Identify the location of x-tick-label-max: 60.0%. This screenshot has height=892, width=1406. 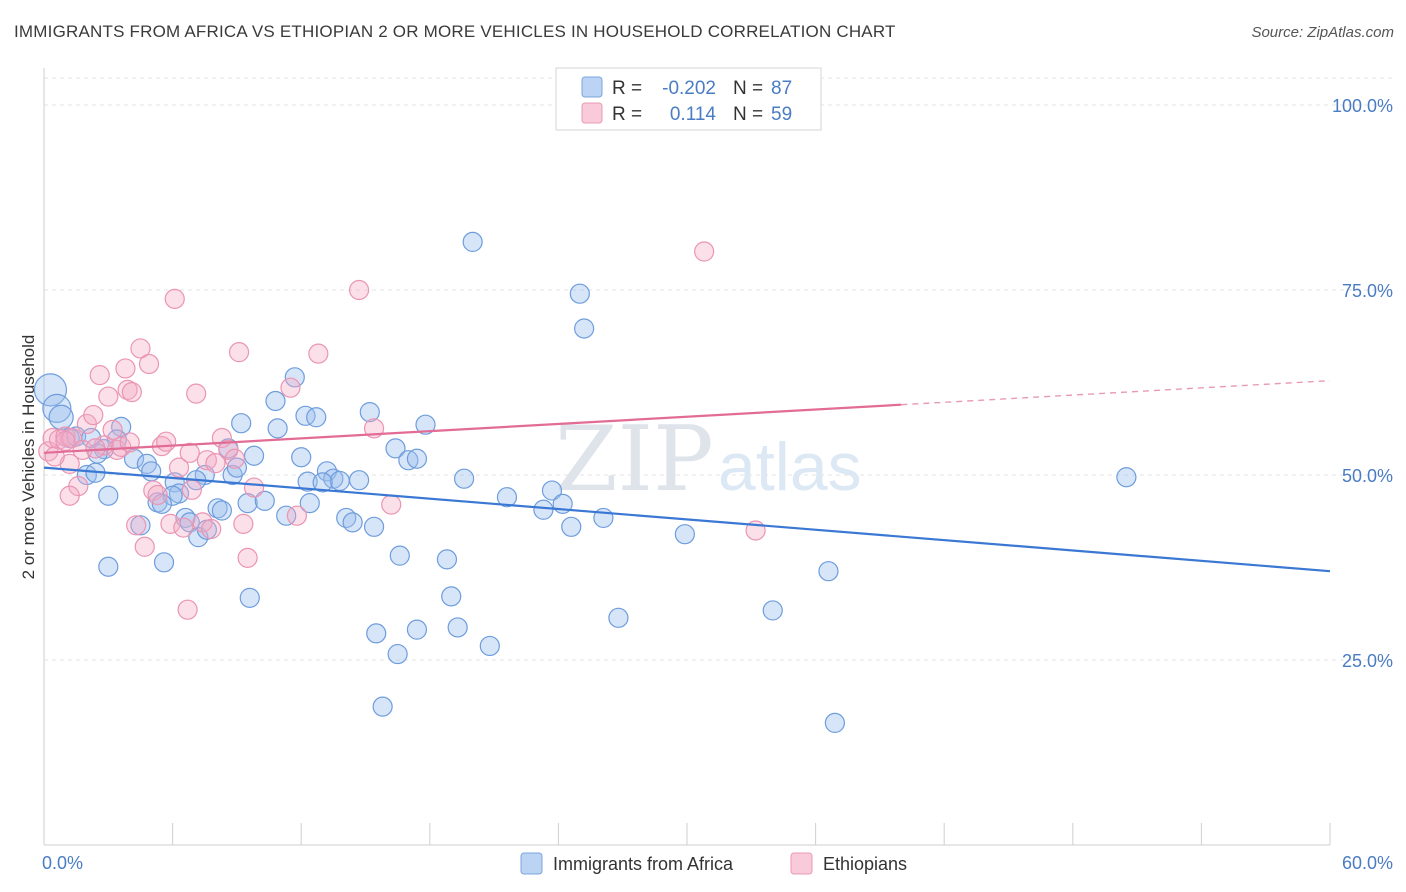
(1367, 863).